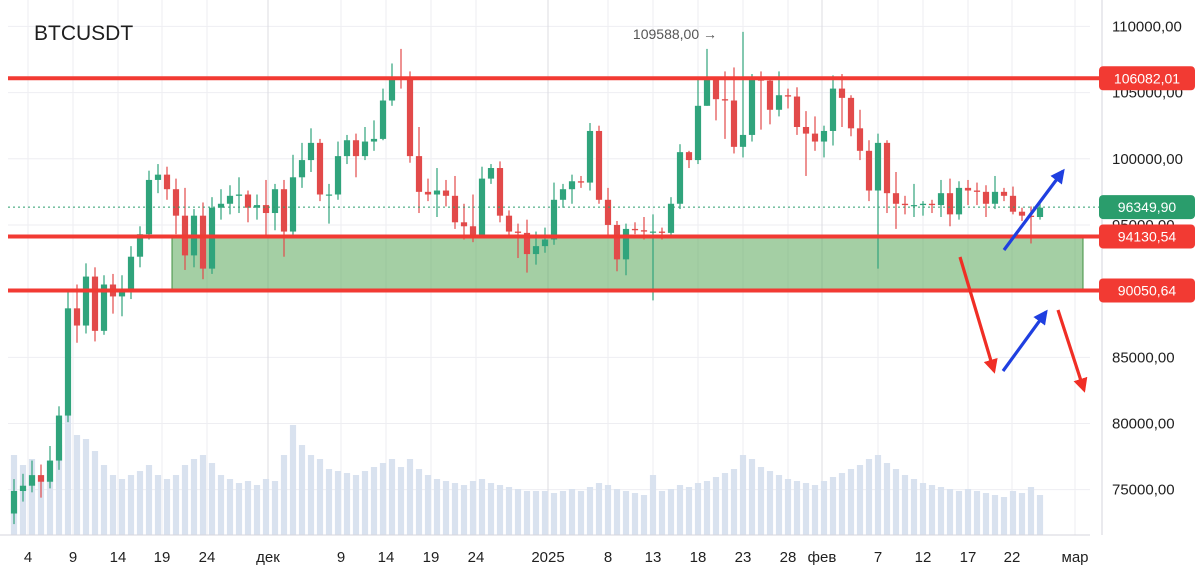 This screenshot has width=1199, height=576. What do you see at coordinates (1147, 159) in the screenshot?
I see `price-tick-label: 100000,00` at bounding box center [1147, 159].